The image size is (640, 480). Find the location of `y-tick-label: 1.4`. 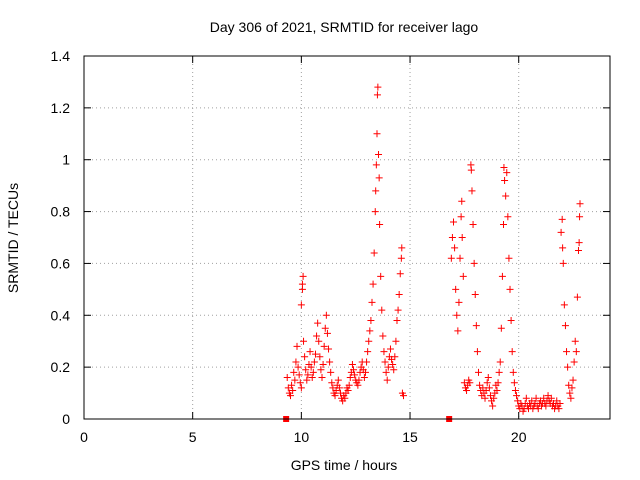

y-tick-label: 1.4 is located at coordinates (61, 56).